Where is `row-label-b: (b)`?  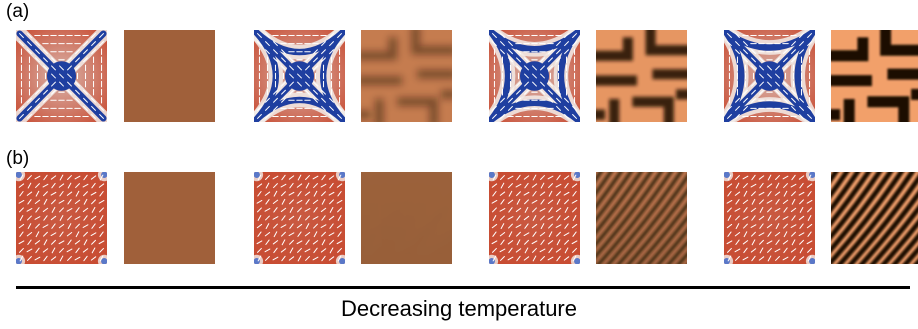 row-label-b: (b) is located at coordinates (18, 158).